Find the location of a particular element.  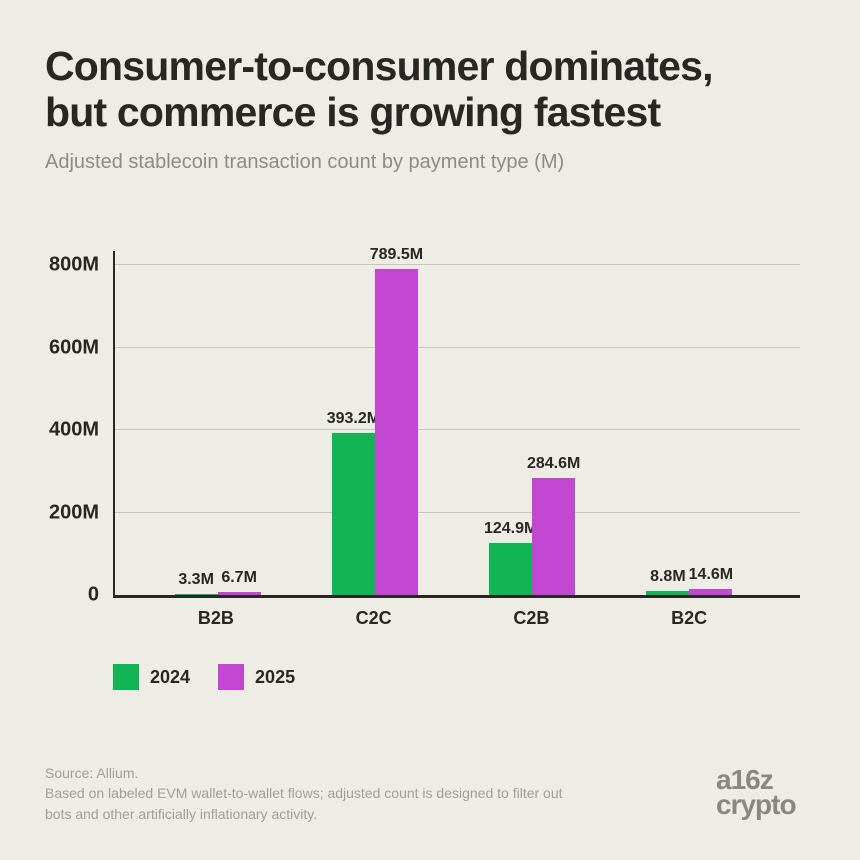

bar-2025-b2c is located at coordinates (711, 591).